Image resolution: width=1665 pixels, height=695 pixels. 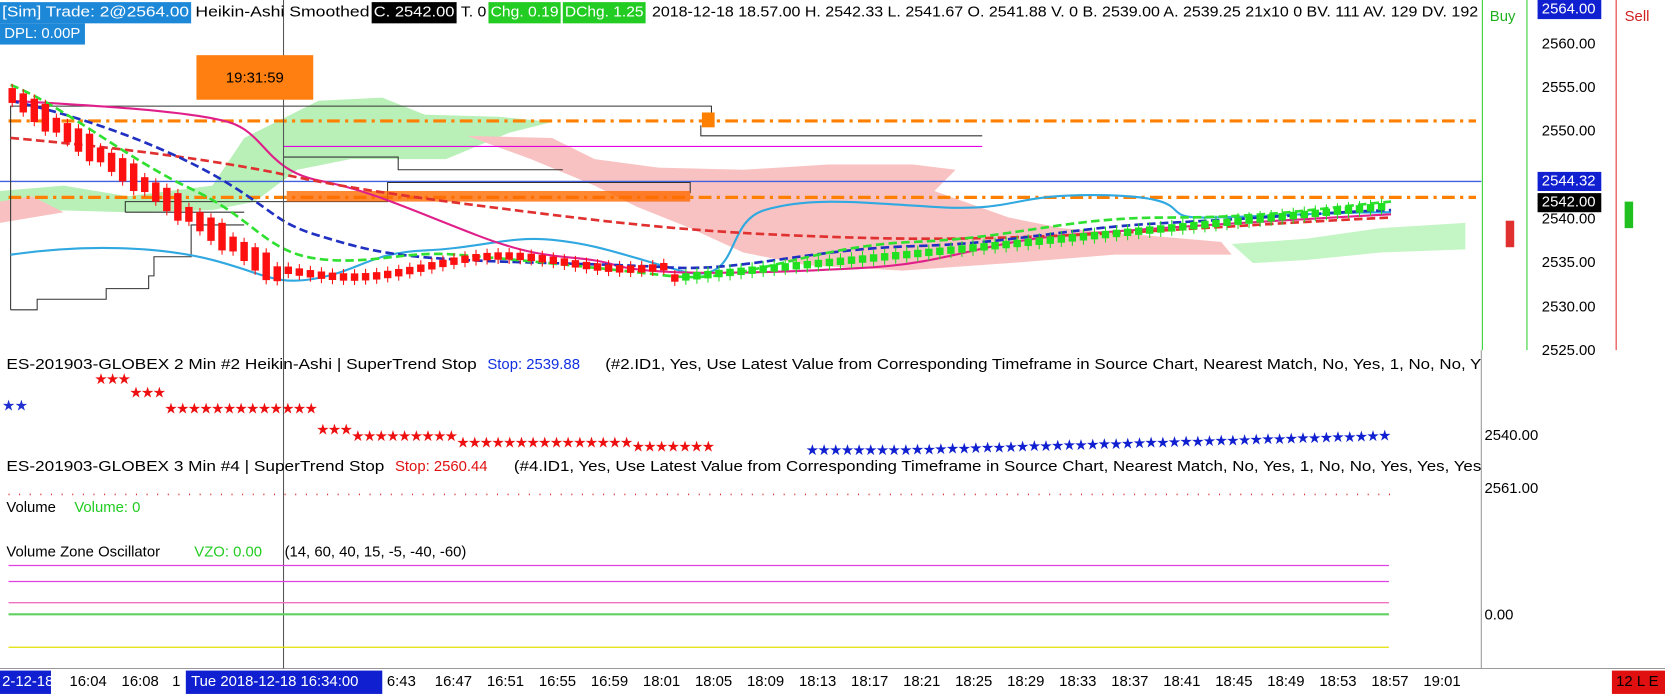 I want to click on status-badge, so click(x=1638, y=682).